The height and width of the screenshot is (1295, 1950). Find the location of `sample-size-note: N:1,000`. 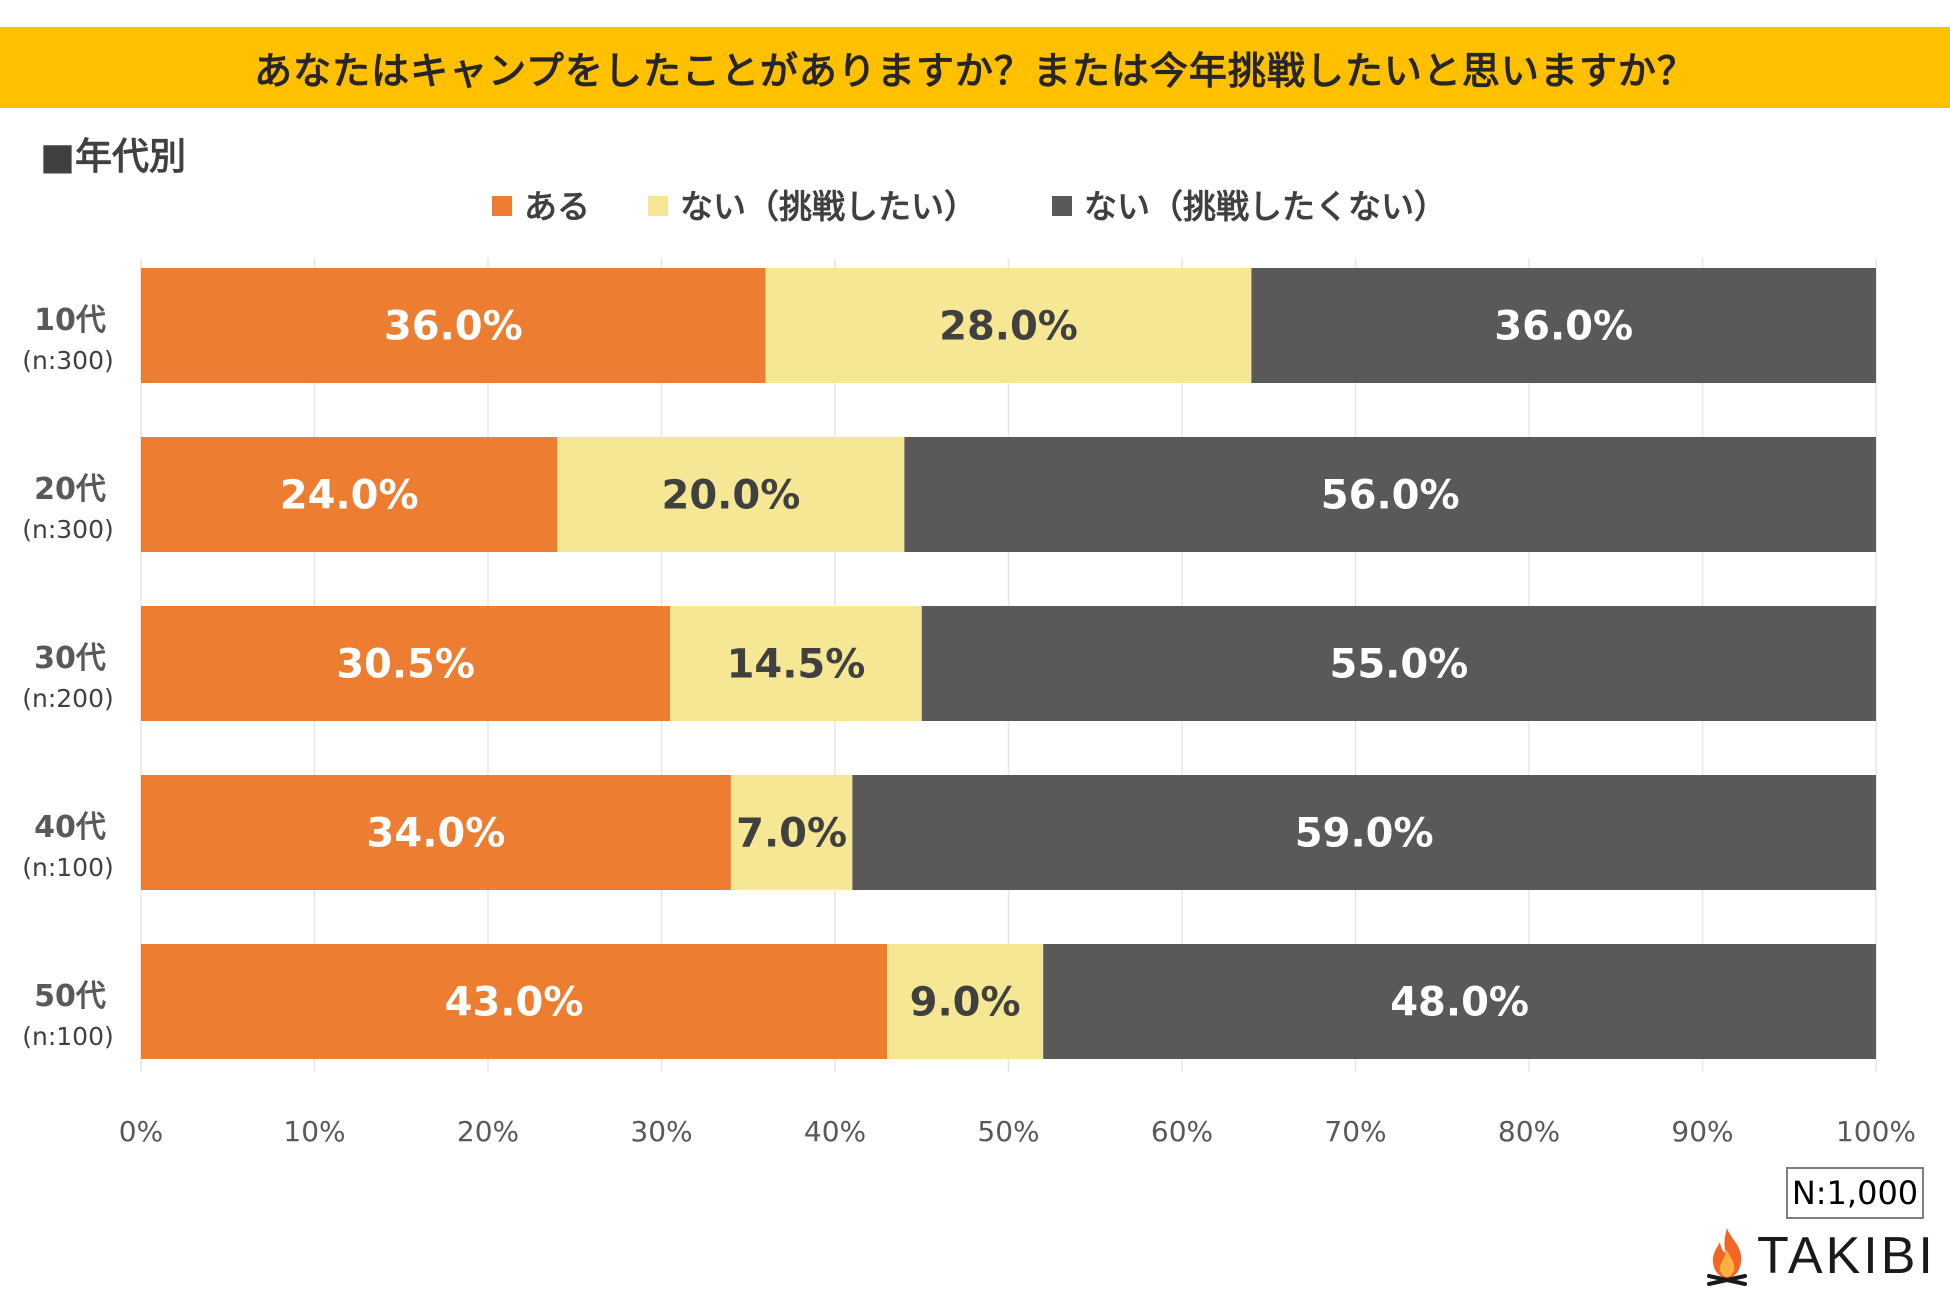

sample-size-note: N:1,000 is located at coordinates (1855, 1193).